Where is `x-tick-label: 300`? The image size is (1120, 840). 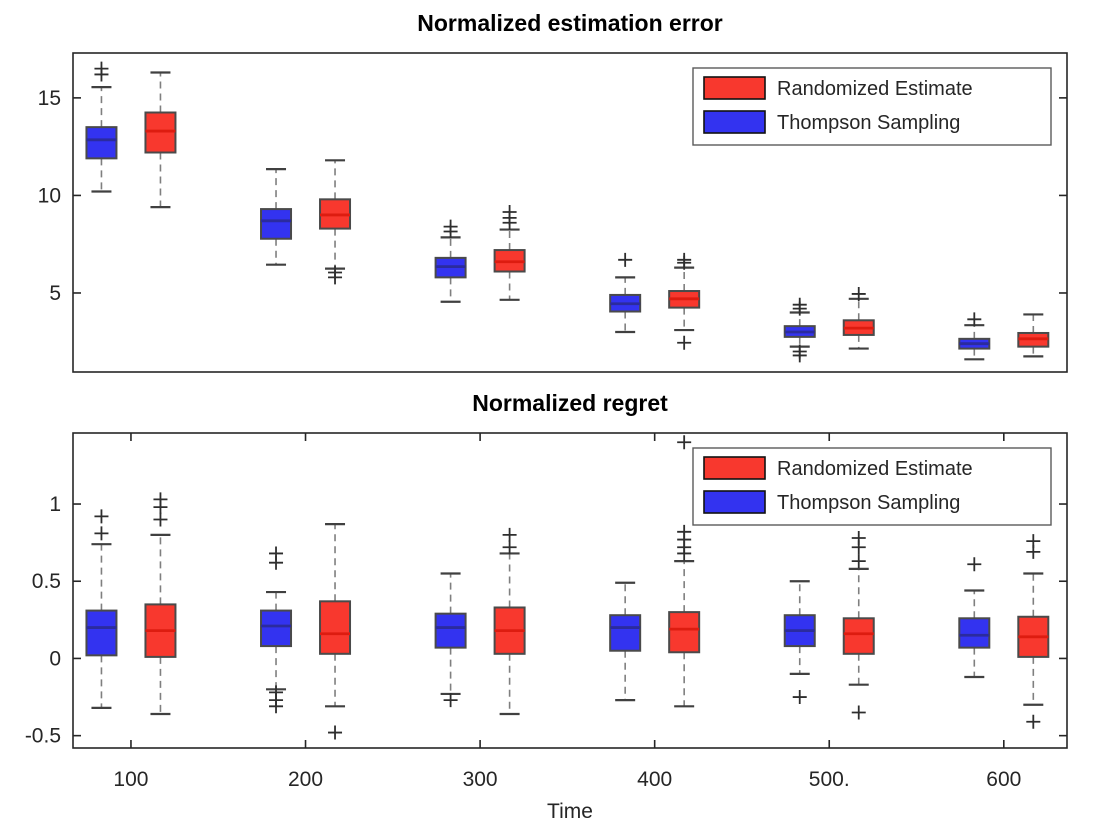 x-tick-label: 300 is located at coordinates (480, 779).